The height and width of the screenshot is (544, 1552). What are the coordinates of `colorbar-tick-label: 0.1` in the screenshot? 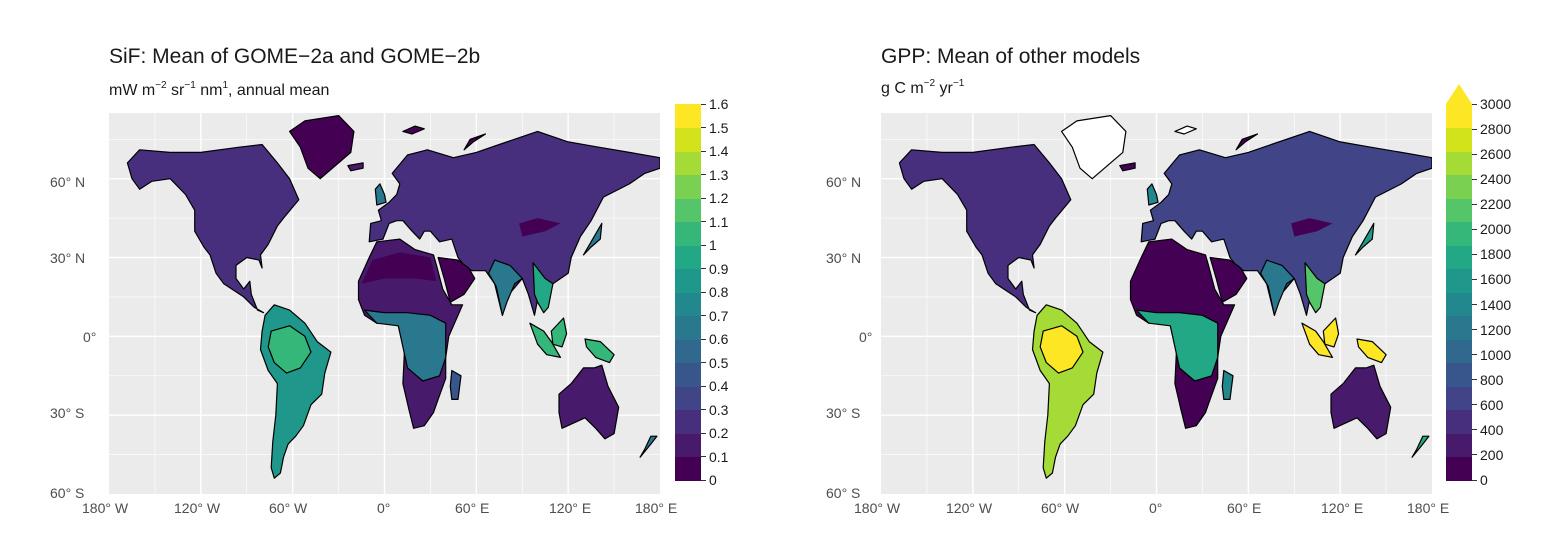 It's located at (719, 456).